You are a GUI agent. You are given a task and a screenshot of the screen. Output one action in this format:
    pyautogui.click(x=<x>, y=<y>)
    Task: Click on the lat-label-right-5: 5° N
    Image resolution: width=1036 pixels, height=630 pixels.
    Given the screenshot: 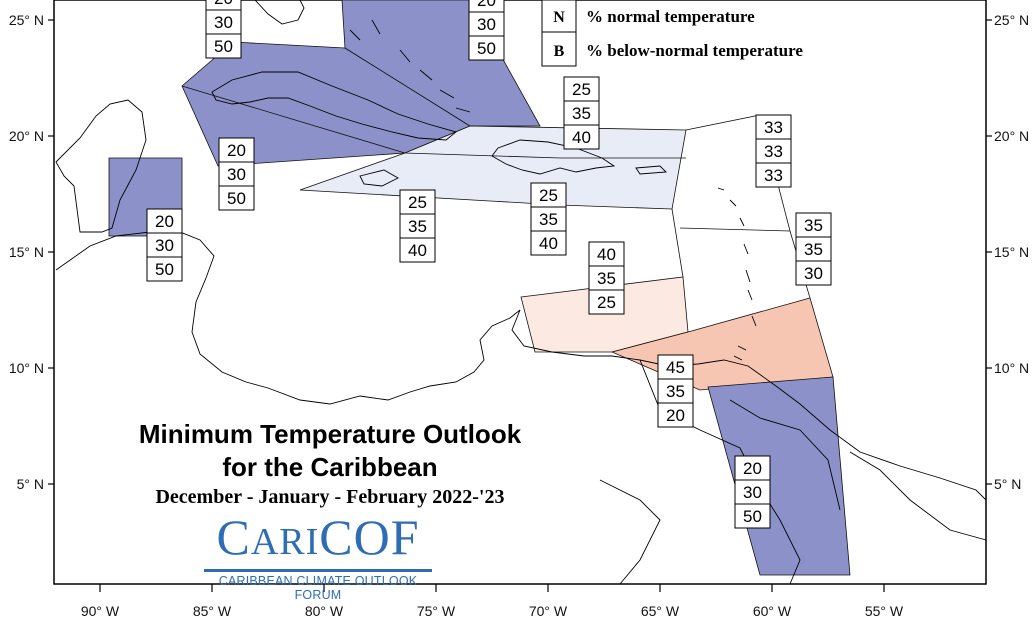 What is the action you would take?
    pyautogui.click(x=1007, y=484)
    